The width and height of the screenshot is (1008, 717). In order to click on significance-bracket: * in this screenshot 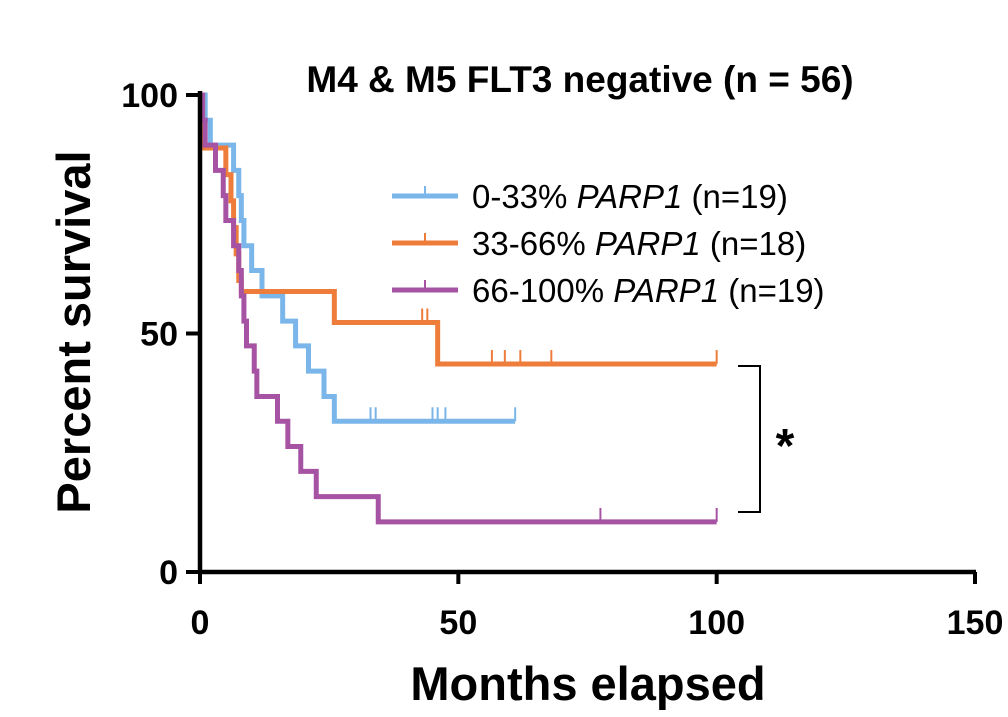, I will do `click(766, 439)`.